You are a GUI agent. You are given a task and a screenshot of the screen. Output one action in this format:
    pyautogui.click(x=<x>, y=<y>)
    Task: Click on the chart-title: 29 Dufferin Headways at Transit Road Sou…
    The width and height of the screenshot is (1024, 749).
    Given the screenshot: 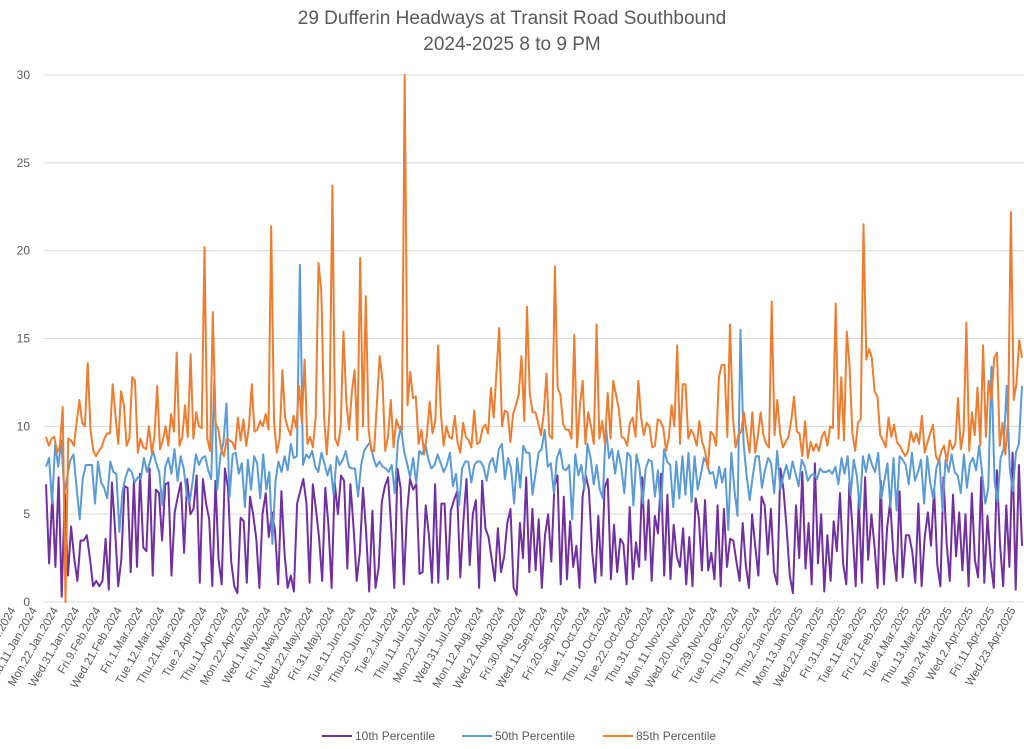 What is the action you would take?
    pyautogui.click(x=512, y=18)
    